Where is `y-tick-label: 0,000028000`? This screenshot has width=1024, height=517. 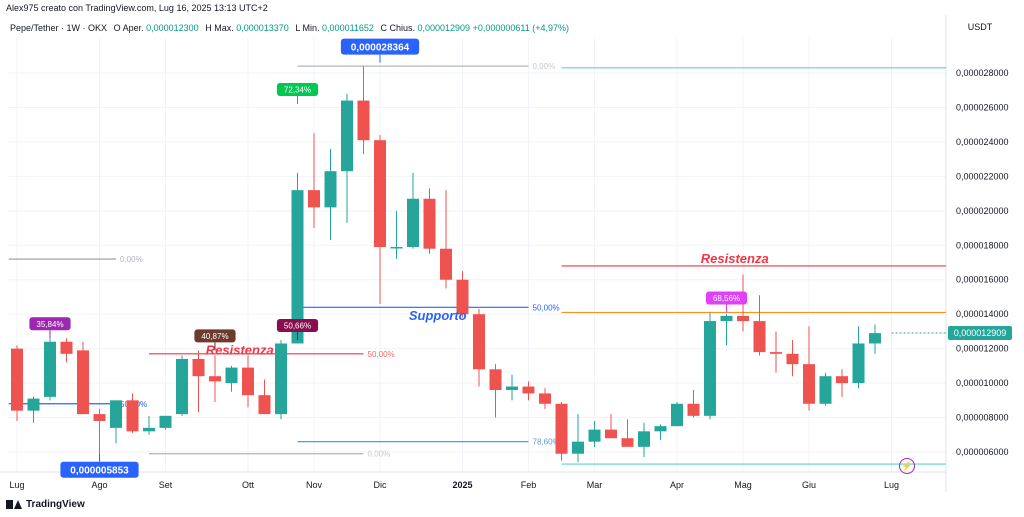
y-tick-label: 0,000028000 is located at coordinates (982, 73).